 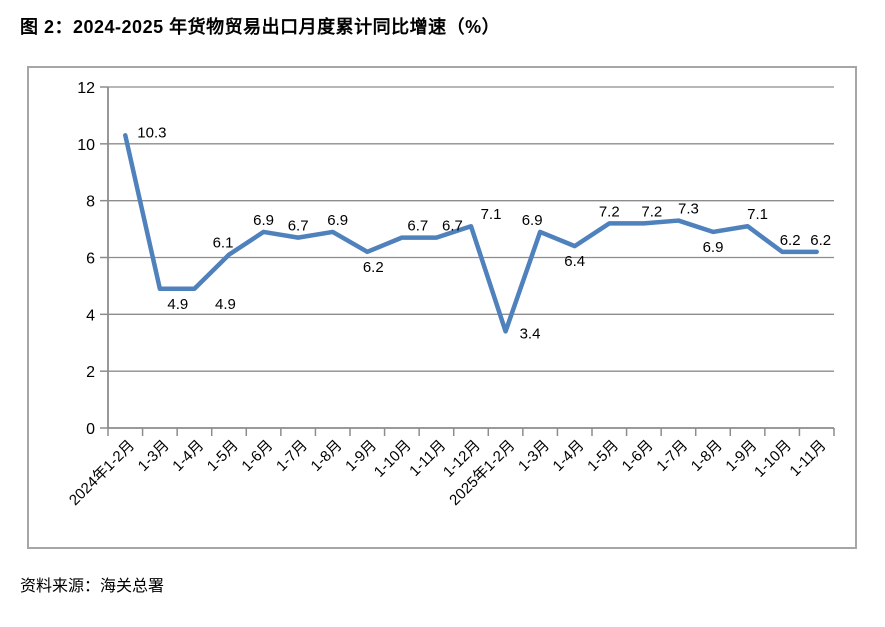 What do you see at coordinates (530, 333) in the screenshot?
I see `svg-text: 3.4` at bounding box center [530, 333].